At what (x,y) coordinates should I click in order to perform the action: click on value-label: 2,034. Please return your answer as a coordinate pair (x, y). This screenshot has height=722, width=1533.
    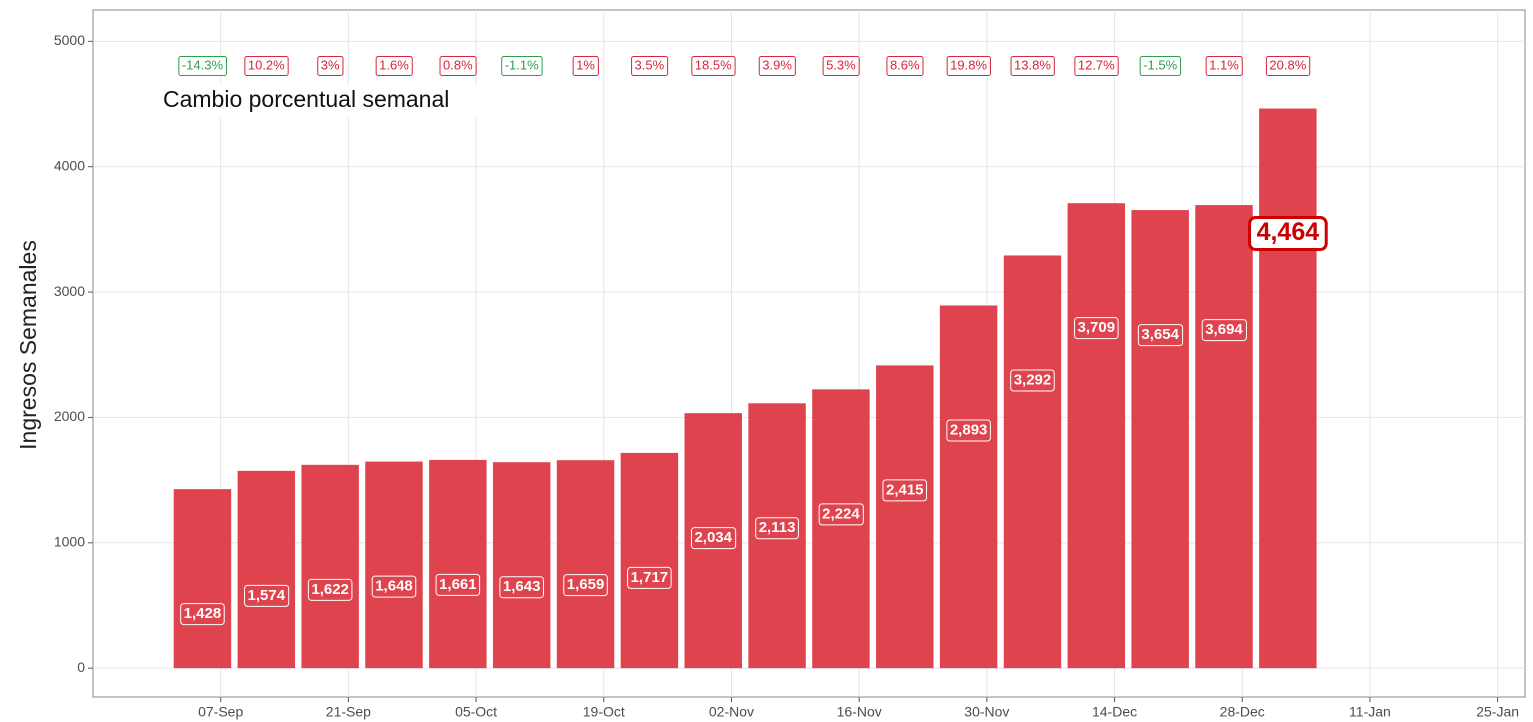
    Looking at the image, I should click on (713, 537).